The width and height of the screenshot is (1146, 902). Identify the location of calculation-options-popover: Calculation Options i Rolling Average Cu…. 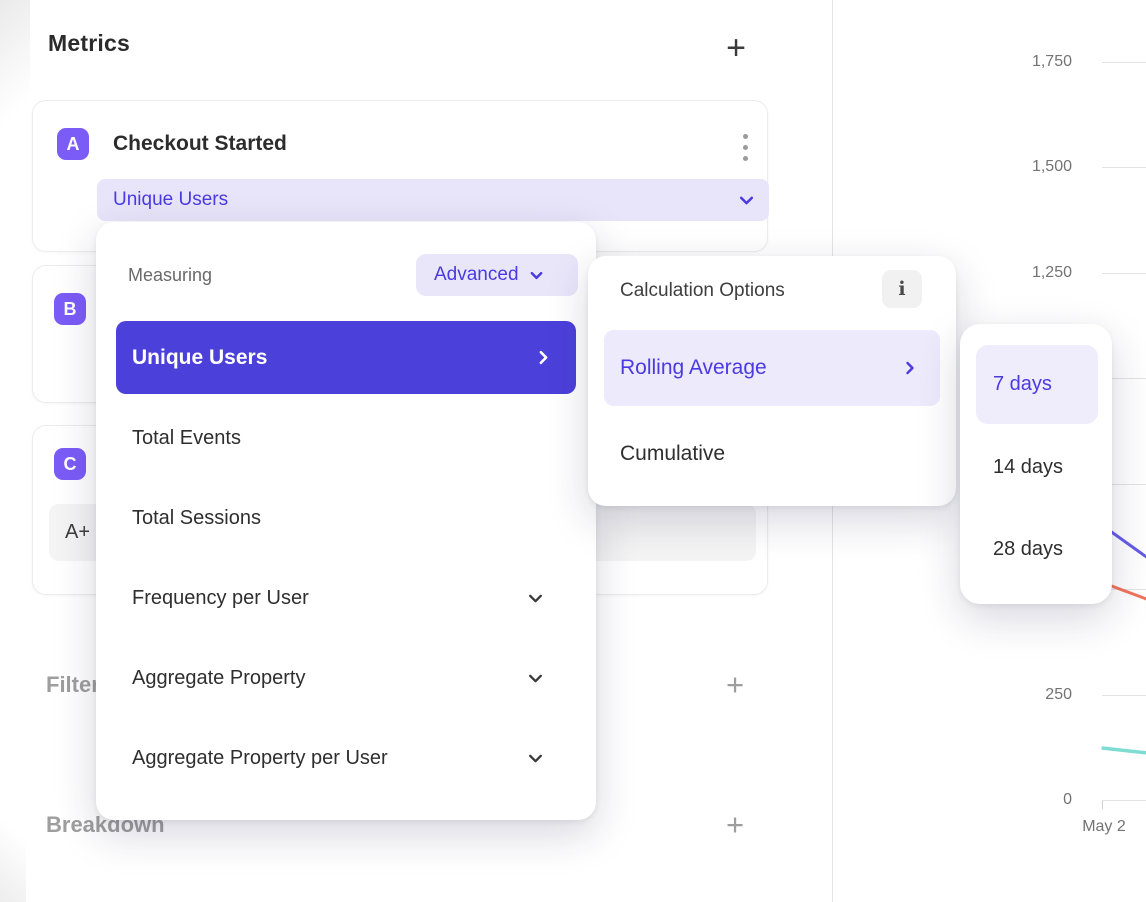
(772, 381).